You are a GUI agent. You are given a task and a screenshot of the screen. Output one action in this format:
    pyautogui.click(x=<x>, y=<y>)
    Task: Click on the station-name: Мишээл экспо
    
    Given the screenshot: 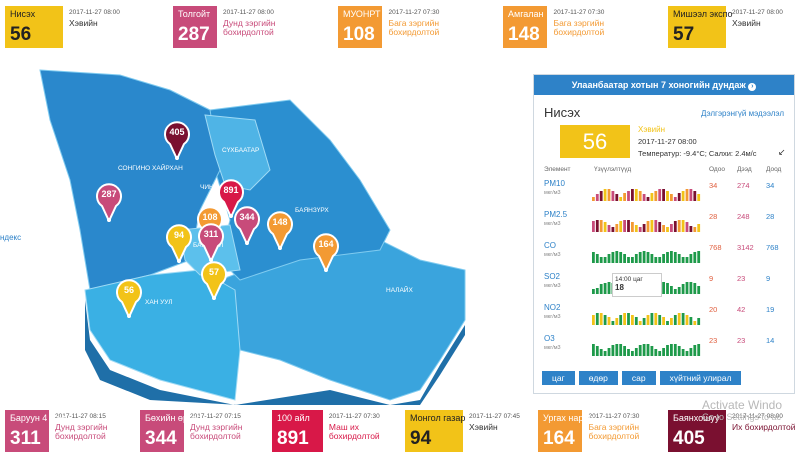 What is the action you would take?
    pyautogui.click(x=703, y=14)
    